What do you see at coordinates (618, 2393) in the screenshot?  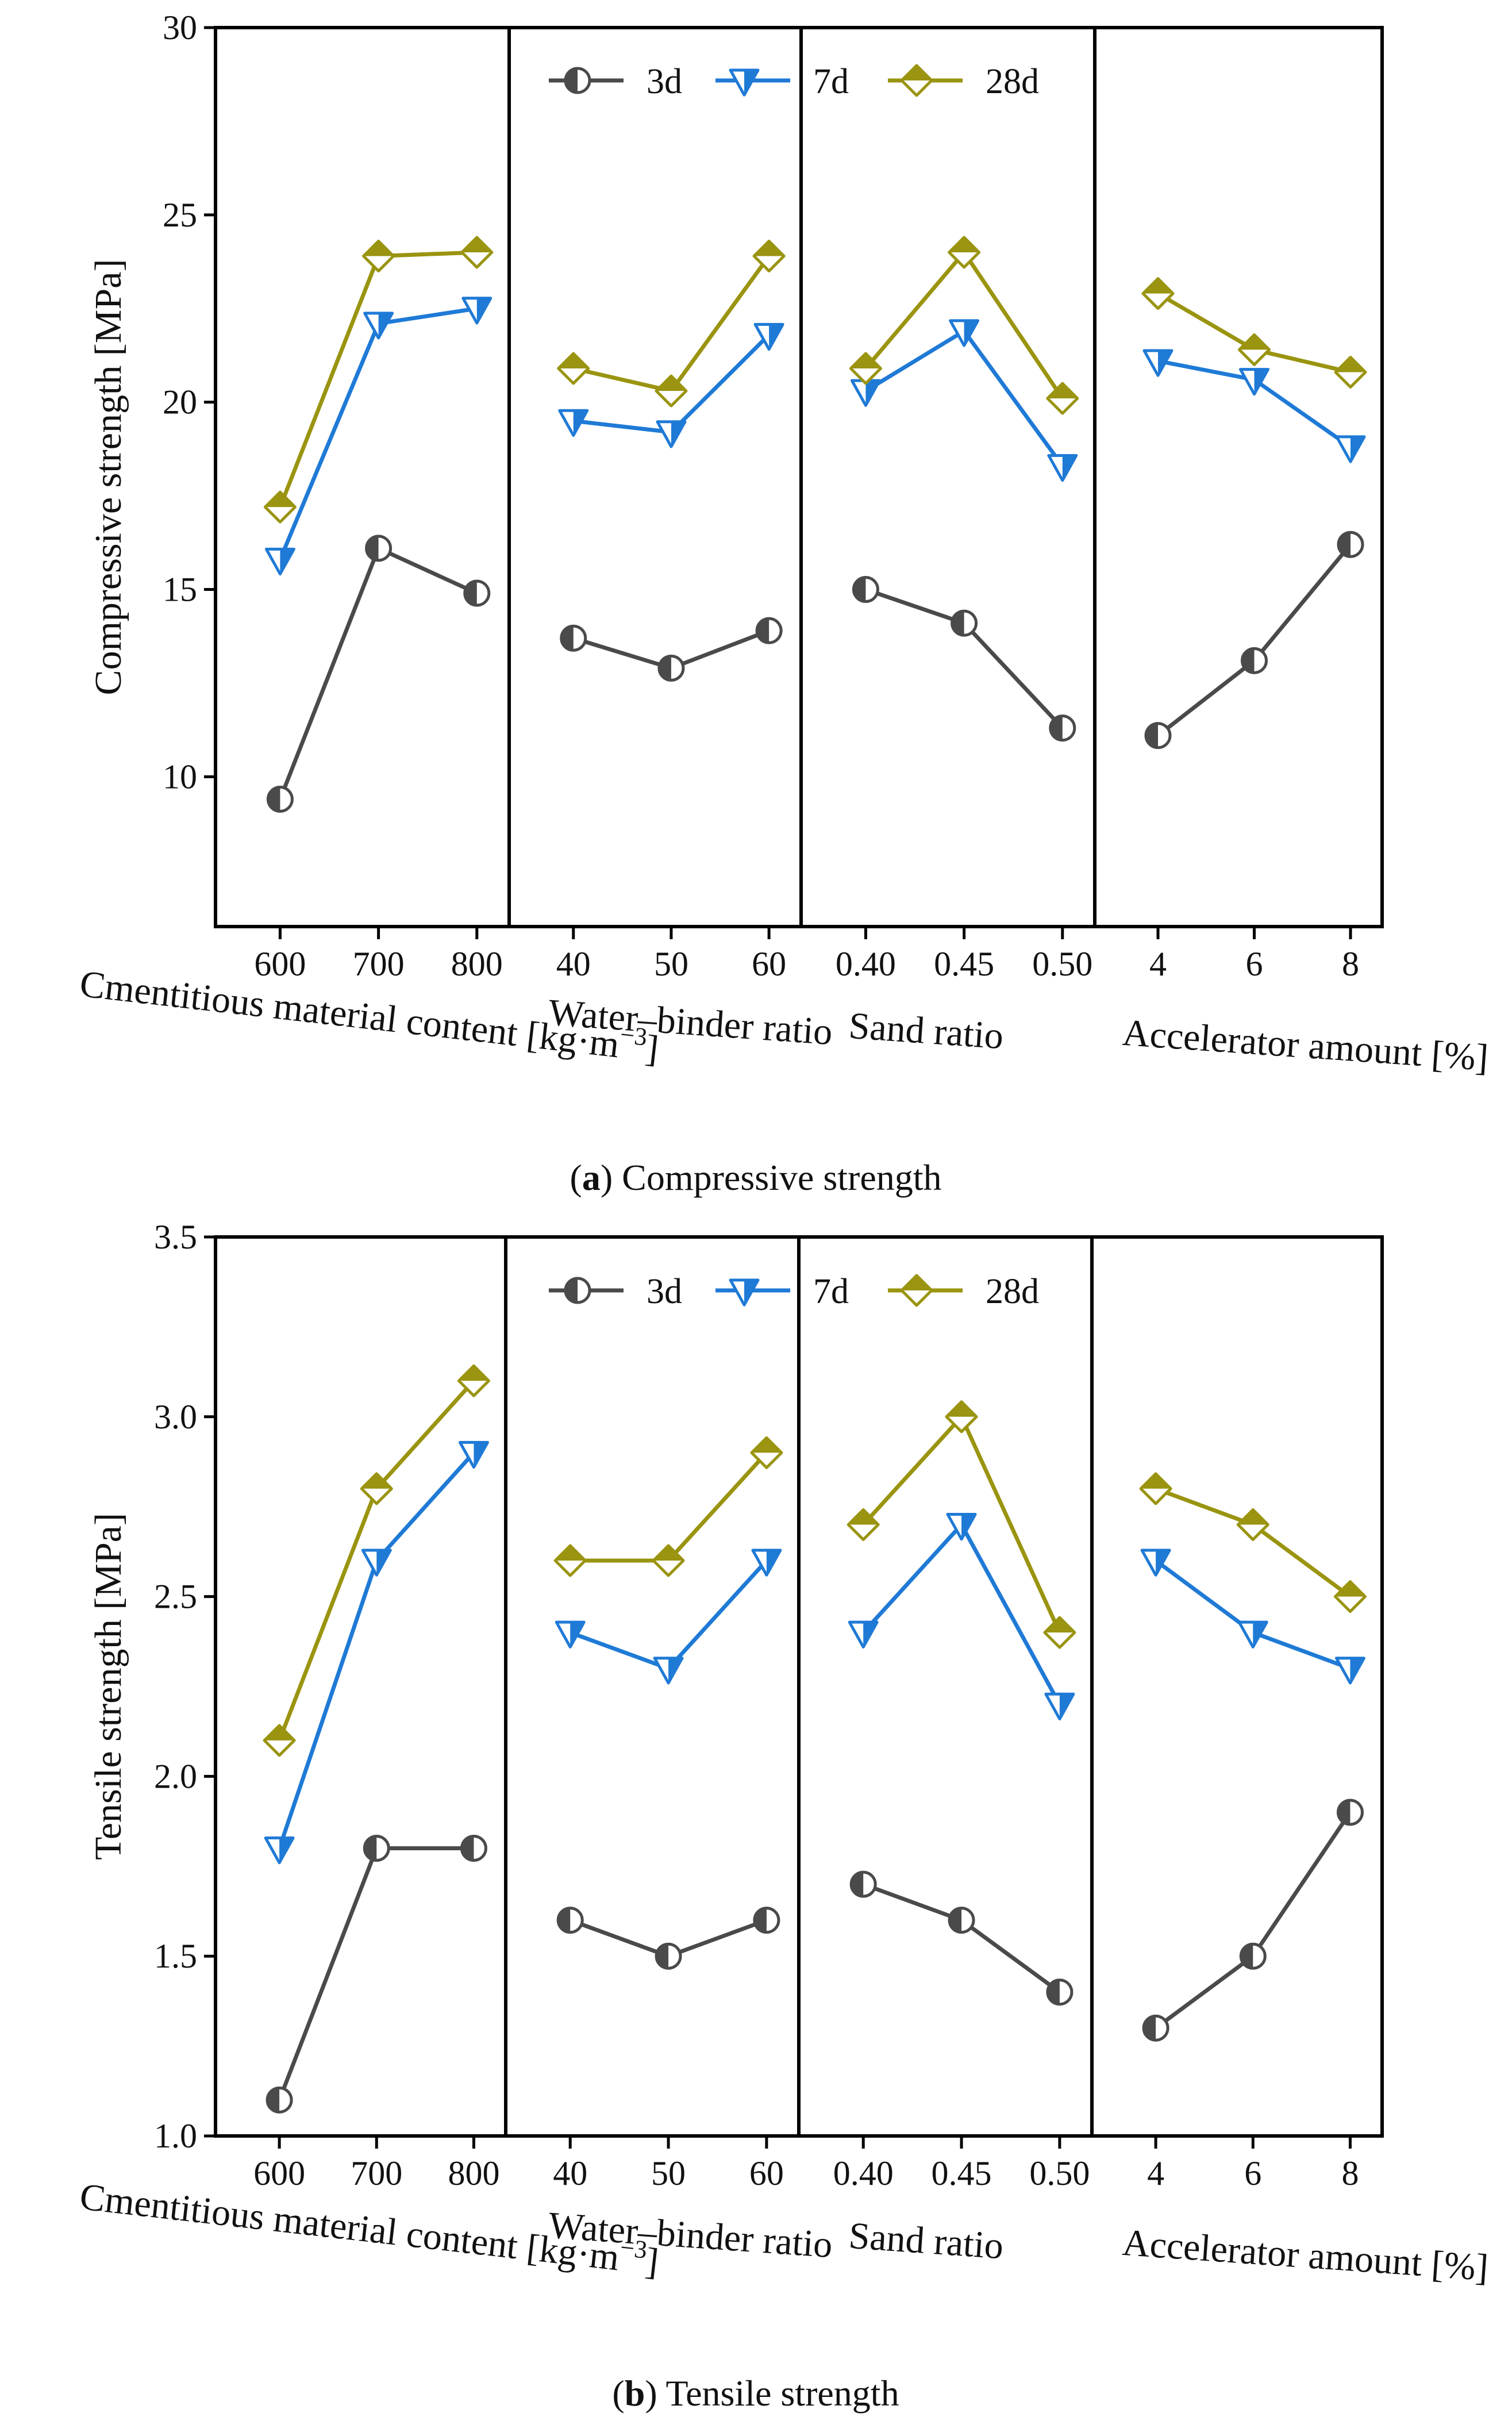 I see `caption-paren-open: (` at bounding box center [618, 2393].